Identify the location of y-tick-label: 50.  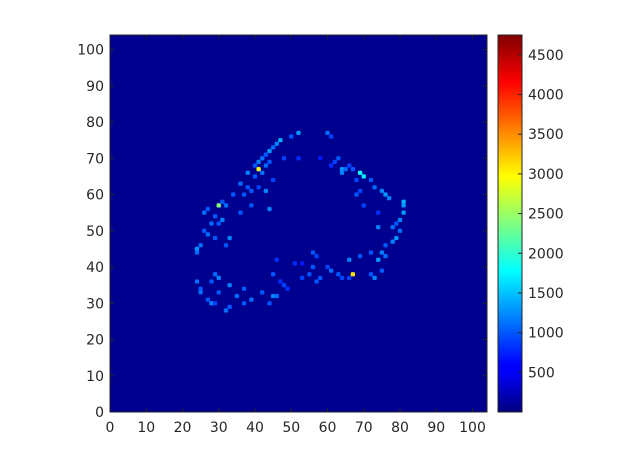
(95, 232).